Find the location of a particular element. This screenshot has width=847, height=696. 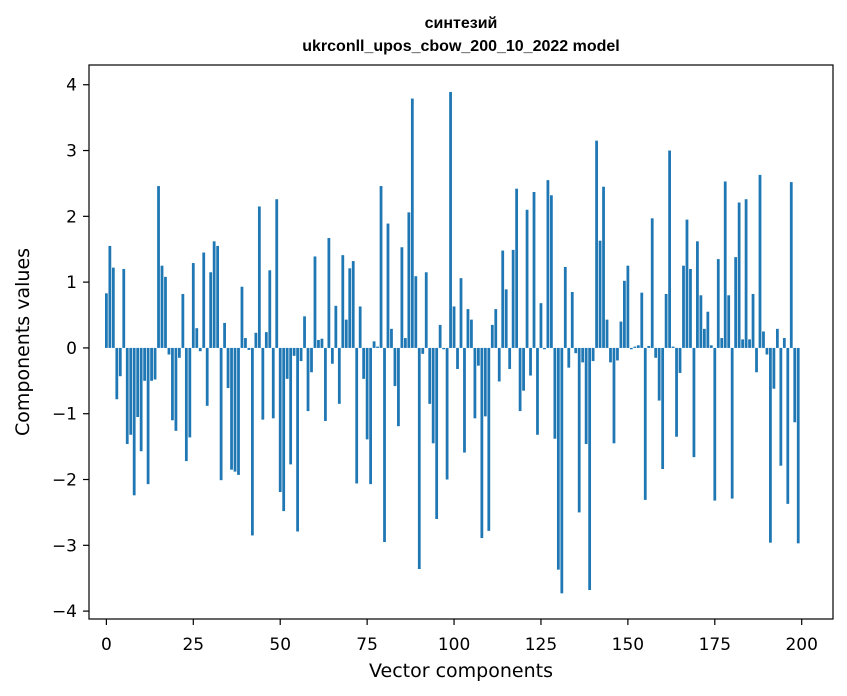

y-tick-label: −1 is located at coordinates (64, 415).